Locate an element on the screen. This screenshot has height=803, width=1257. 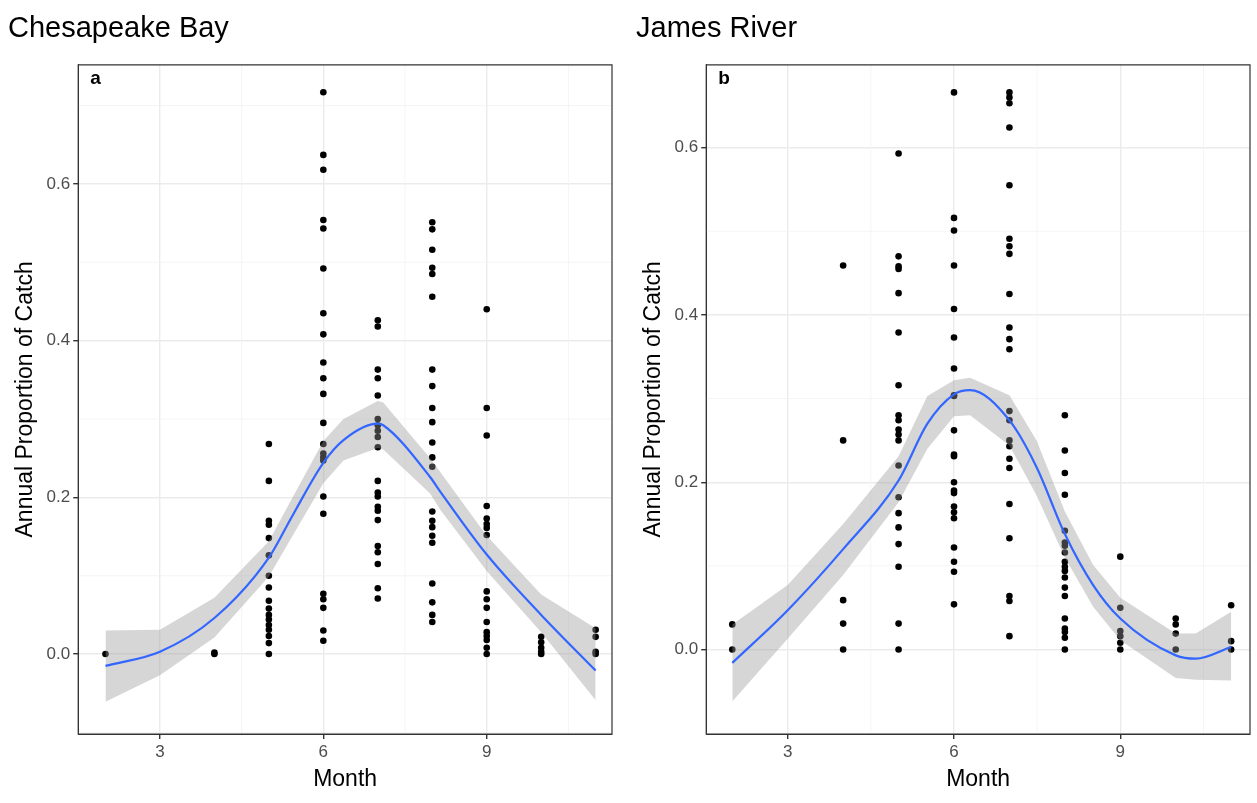
annotation: b is located at coordinates (724, 77).